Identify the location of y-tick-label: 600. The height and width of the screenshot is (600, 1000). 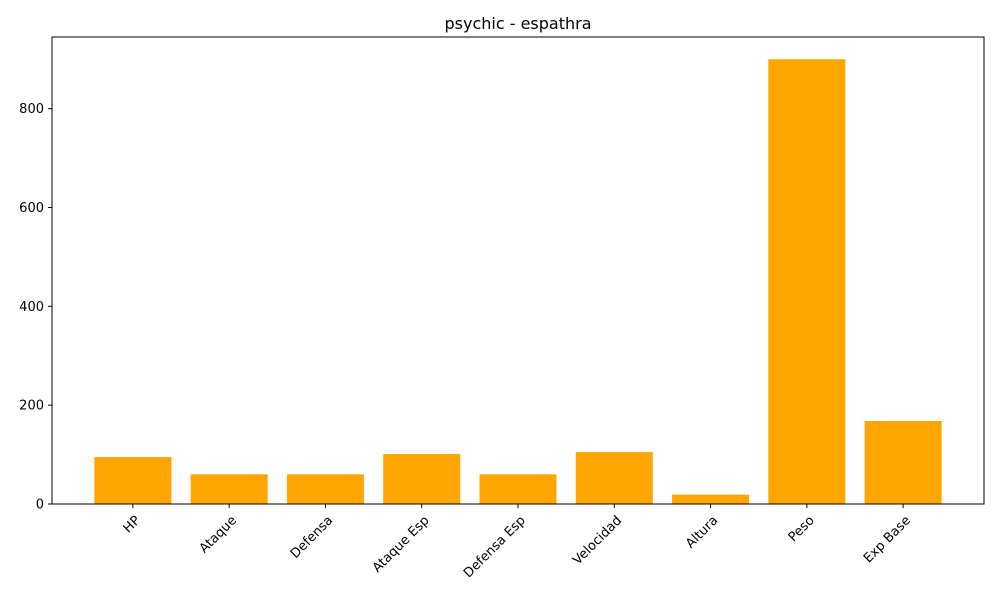
(31, 208).